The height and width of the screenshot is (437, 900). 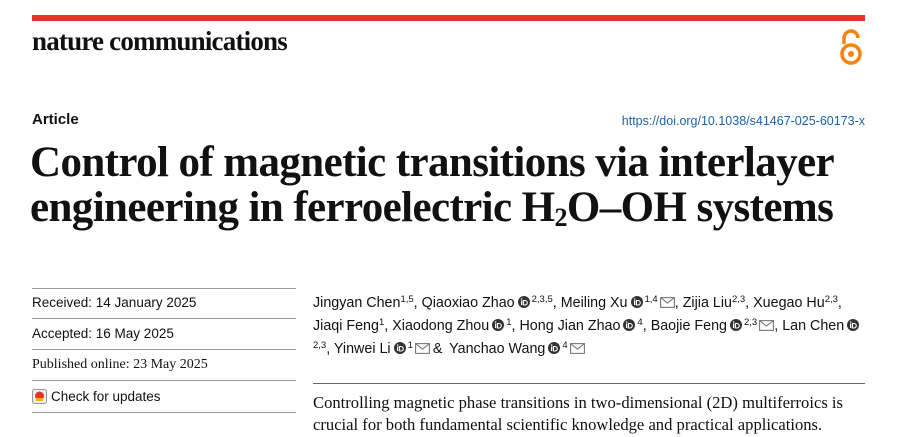 What do you see at coordinates (39, 396) in the screenshot?
I see `check-updates-icon` at bounding box center [39, 396].